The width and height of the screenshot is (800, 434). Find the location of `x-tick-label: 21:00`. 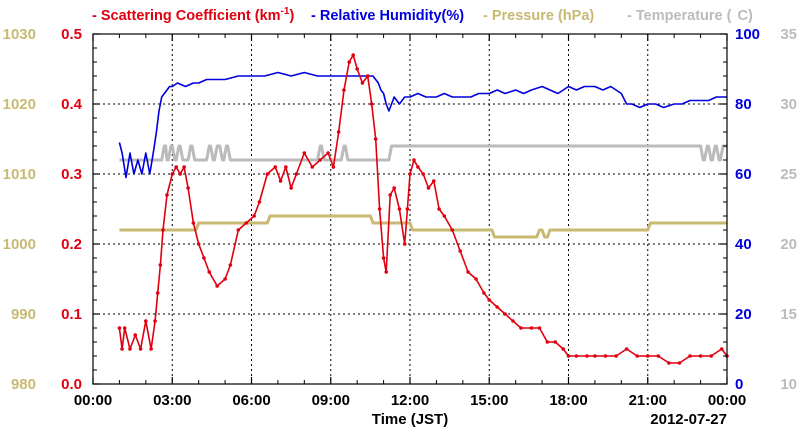

x-tick-label: 21:00 is located at coordinates (648, 400).